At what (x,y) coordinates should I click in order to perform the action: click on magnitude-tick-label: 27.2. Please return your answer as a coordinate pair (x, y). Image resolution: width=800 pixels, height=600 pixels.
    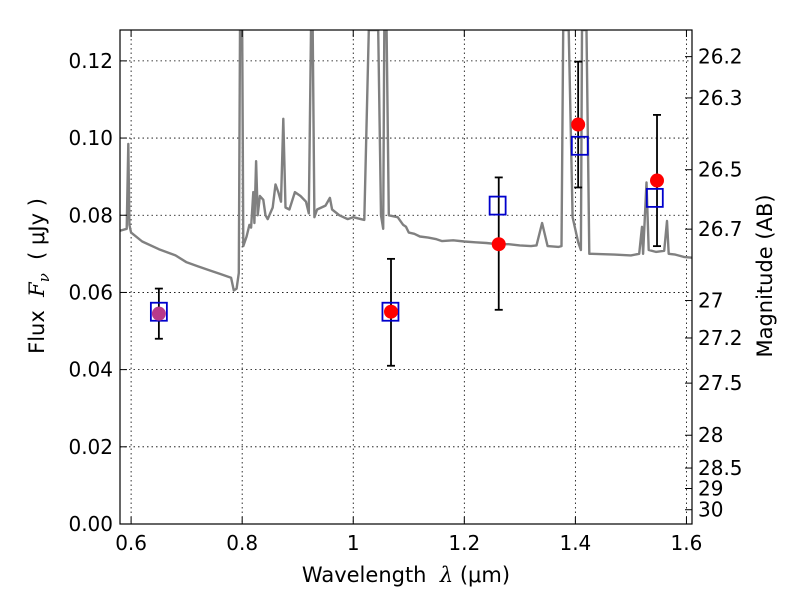
    Looking at the image, I should click on (720, 338).